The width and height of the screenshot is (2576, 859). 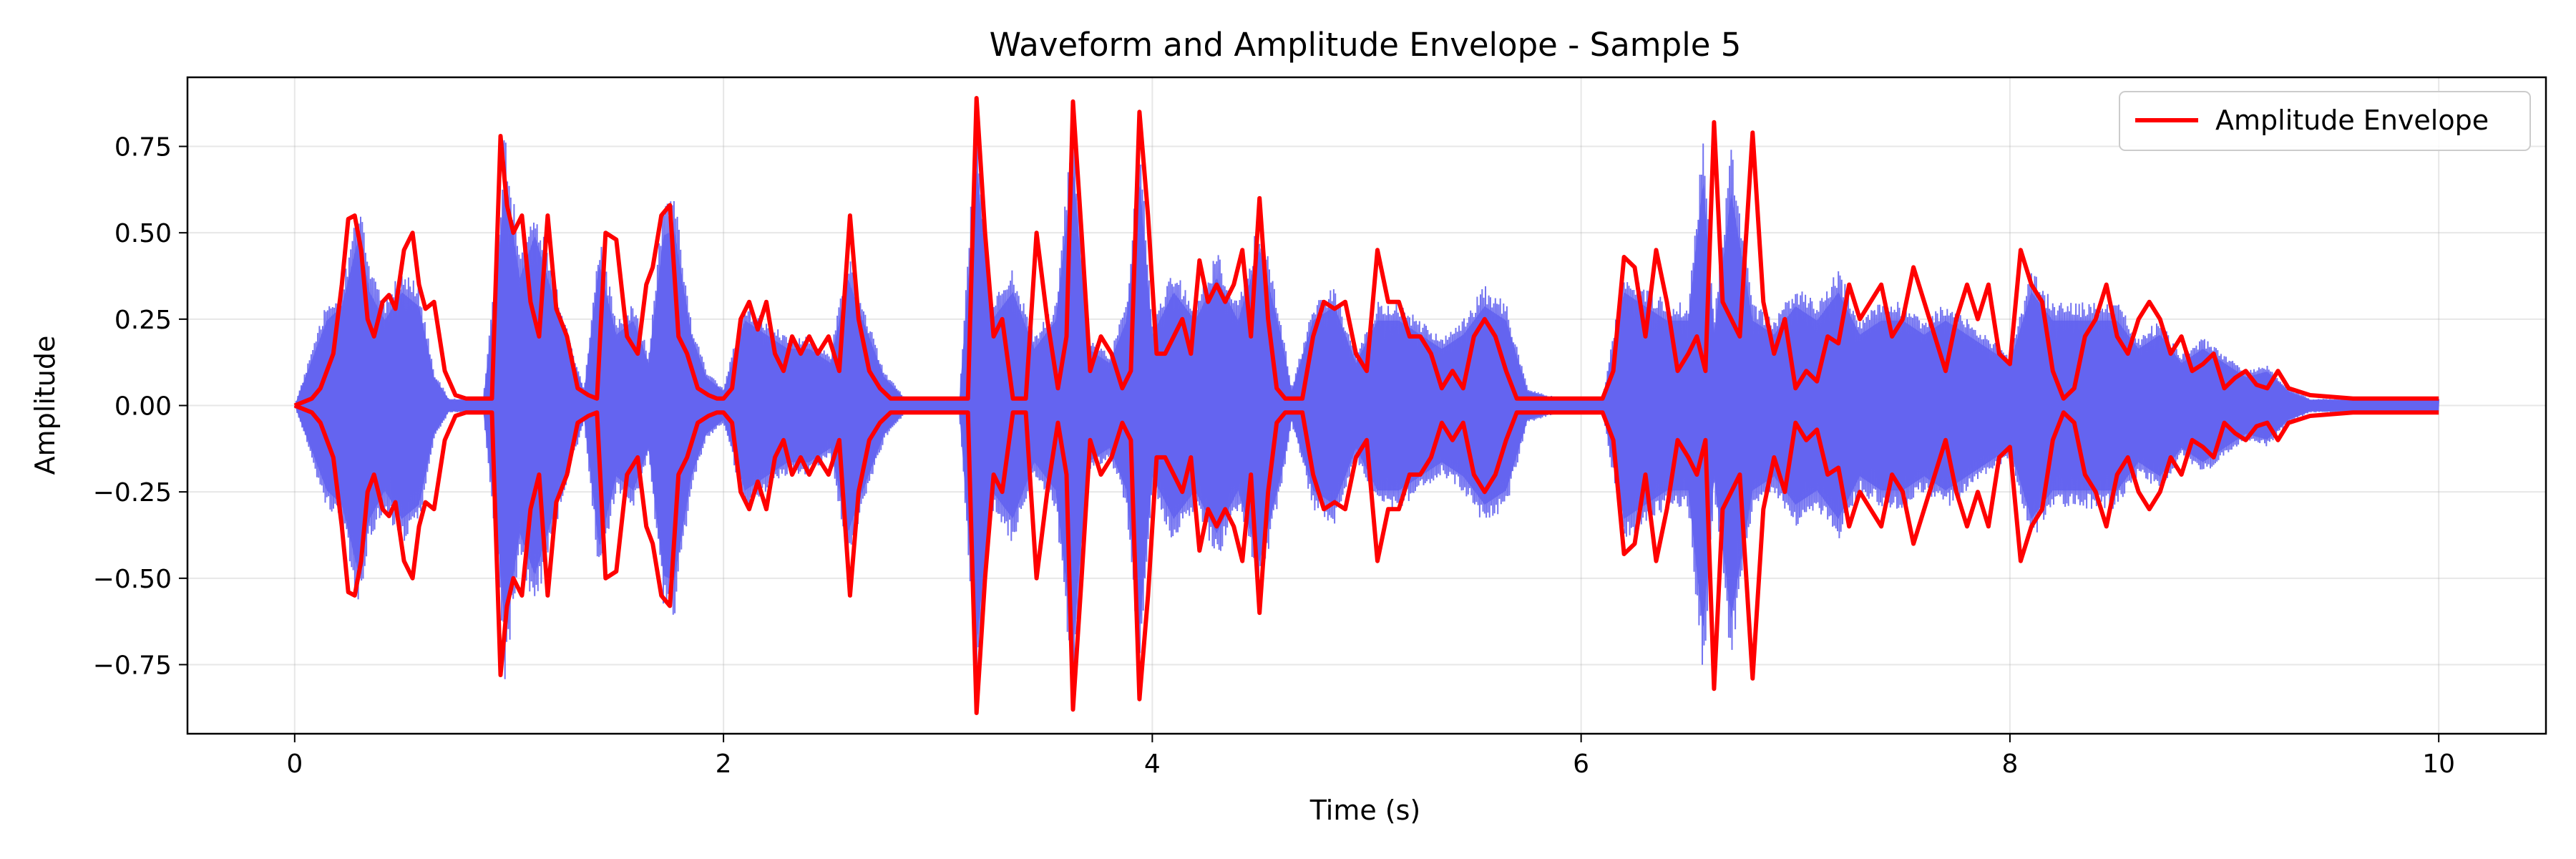 I want to click on x-tick-label: 2, so click(x=724, y=764).